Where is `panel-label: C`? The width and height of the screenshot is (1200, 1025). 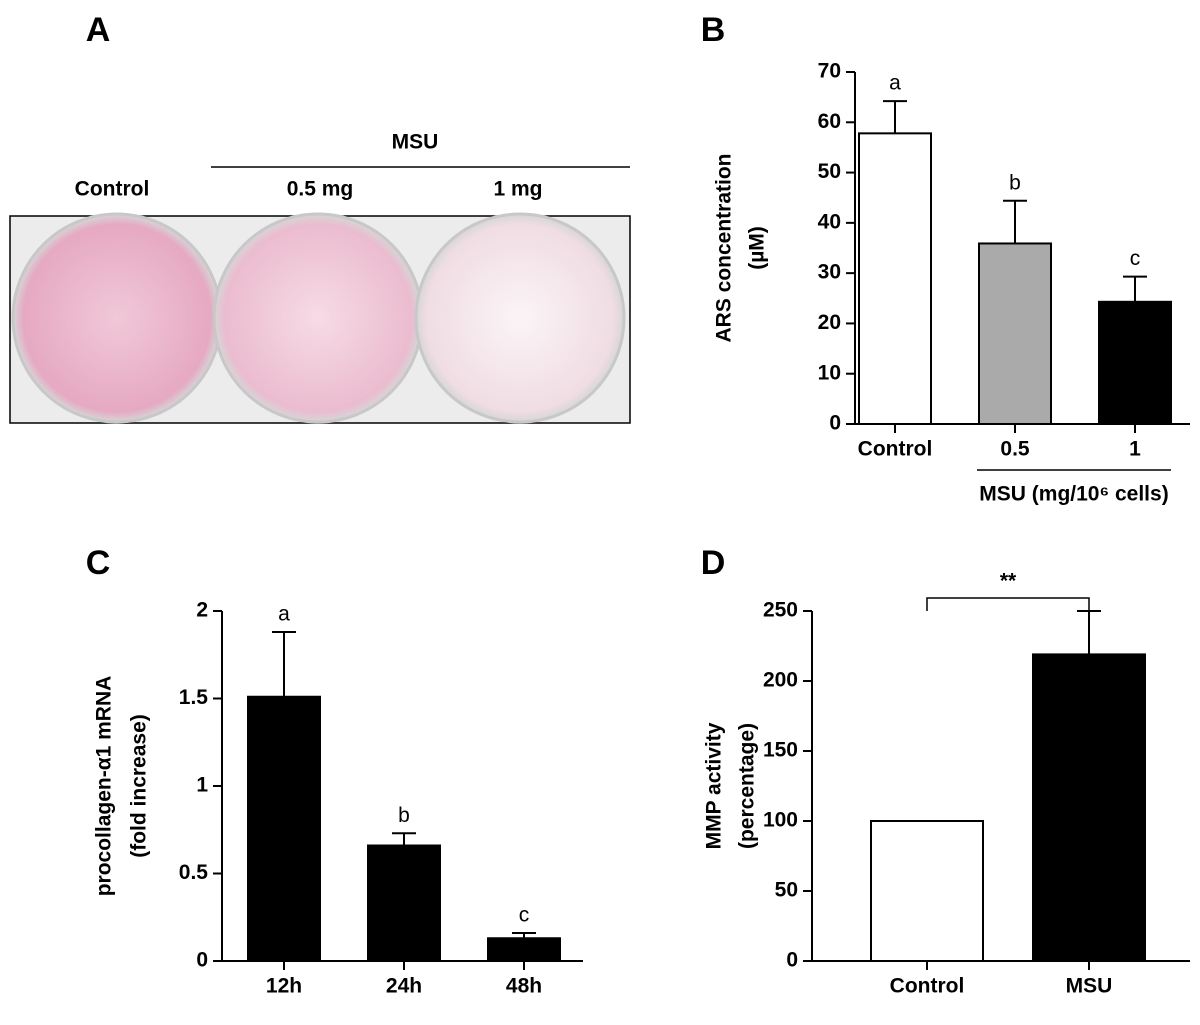
panel-label: C is located at coordinates (98, 563).